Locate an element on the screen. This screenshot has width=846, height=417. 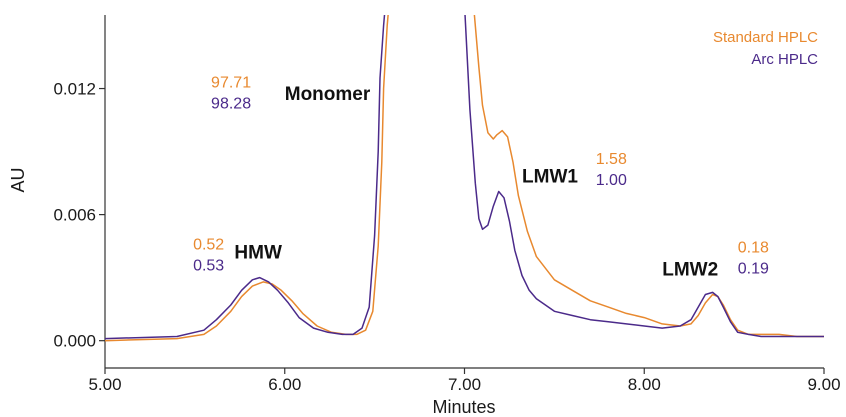
annotation-arc-value: 0.19 is located at coordinates (753, 268).